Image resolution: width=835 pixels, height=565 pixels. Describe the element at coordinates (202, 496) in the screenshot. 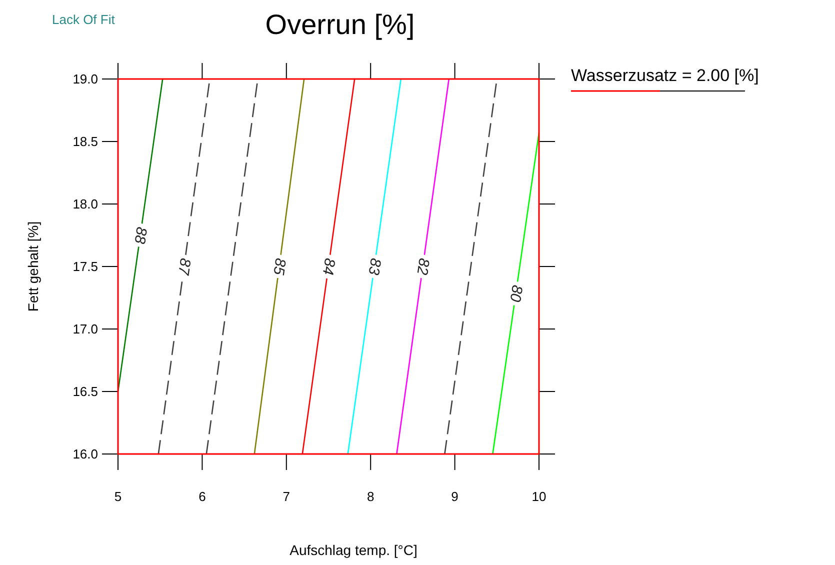

I see `x-tick-label: 6` at that location.